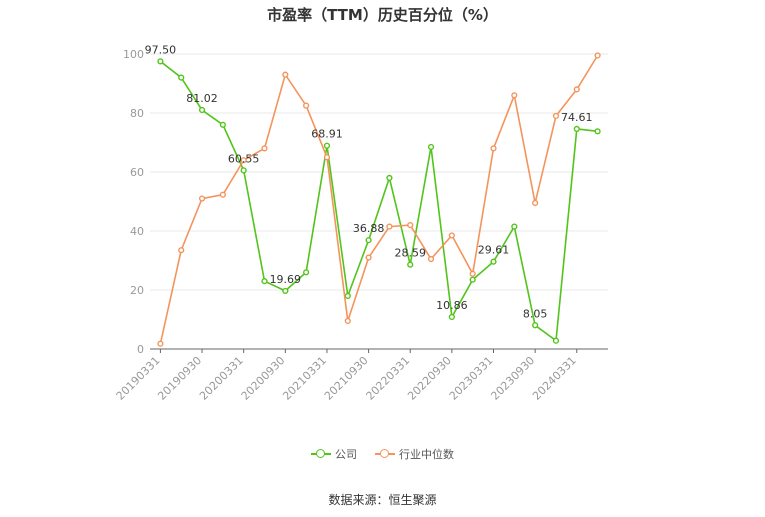  What do you see at coordinates (369, 228) in the screenshot?
I see `data-label-company: 36.88` at bounding box center [369, 228].